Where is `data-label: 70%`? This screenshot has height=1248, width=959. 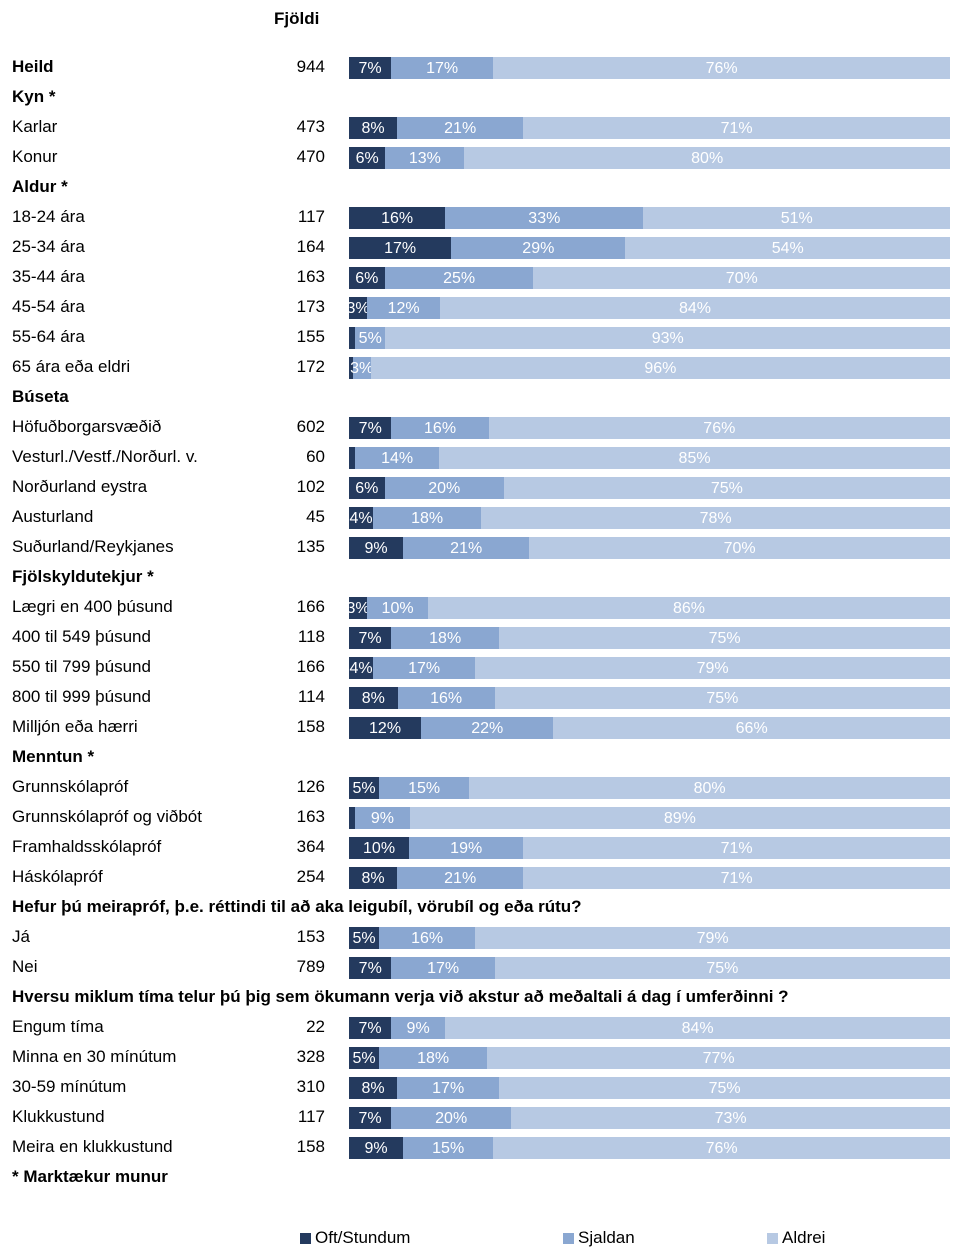 data-label: 70% is located at coordinates (739, 548).